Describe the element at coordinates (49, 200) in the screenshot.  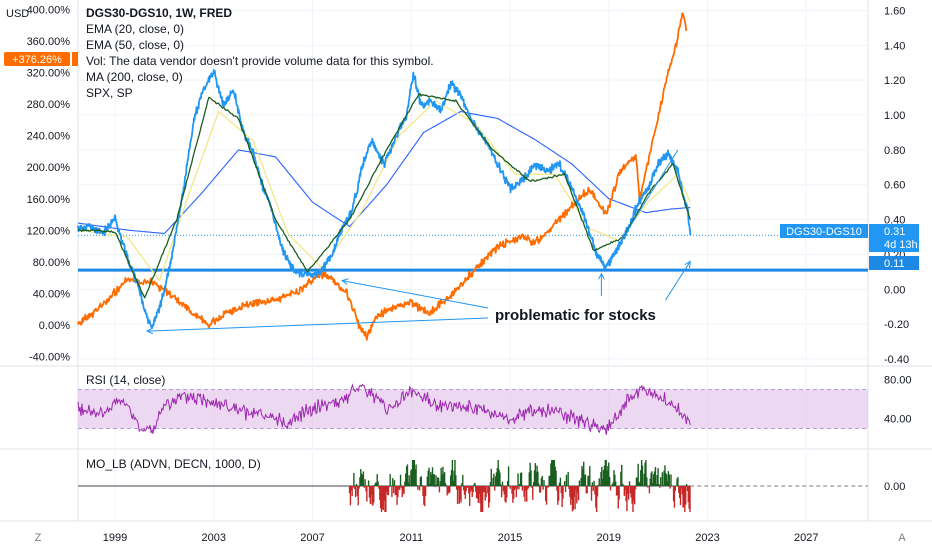
I see `left-axis-tick: 160.00%` at that location.